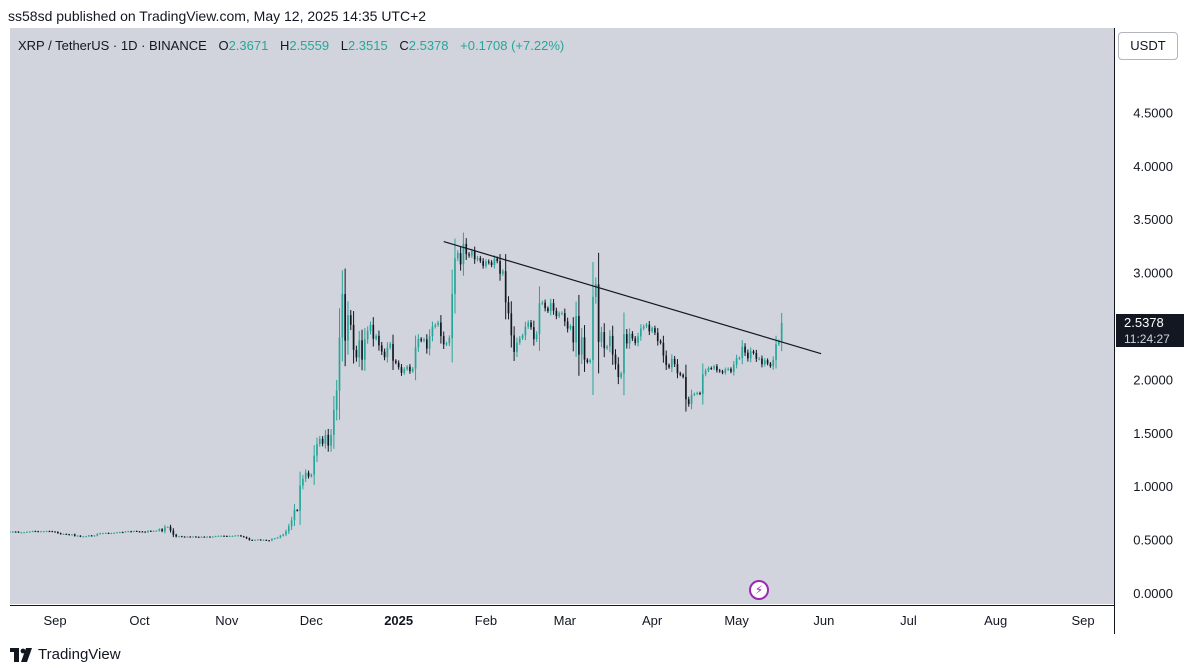 The height and width of the screenshot is (672, 1200). What do you see at coordinates (632, 297) in the screenshot?
I see `trend-line` at bounding box center [632, 297].